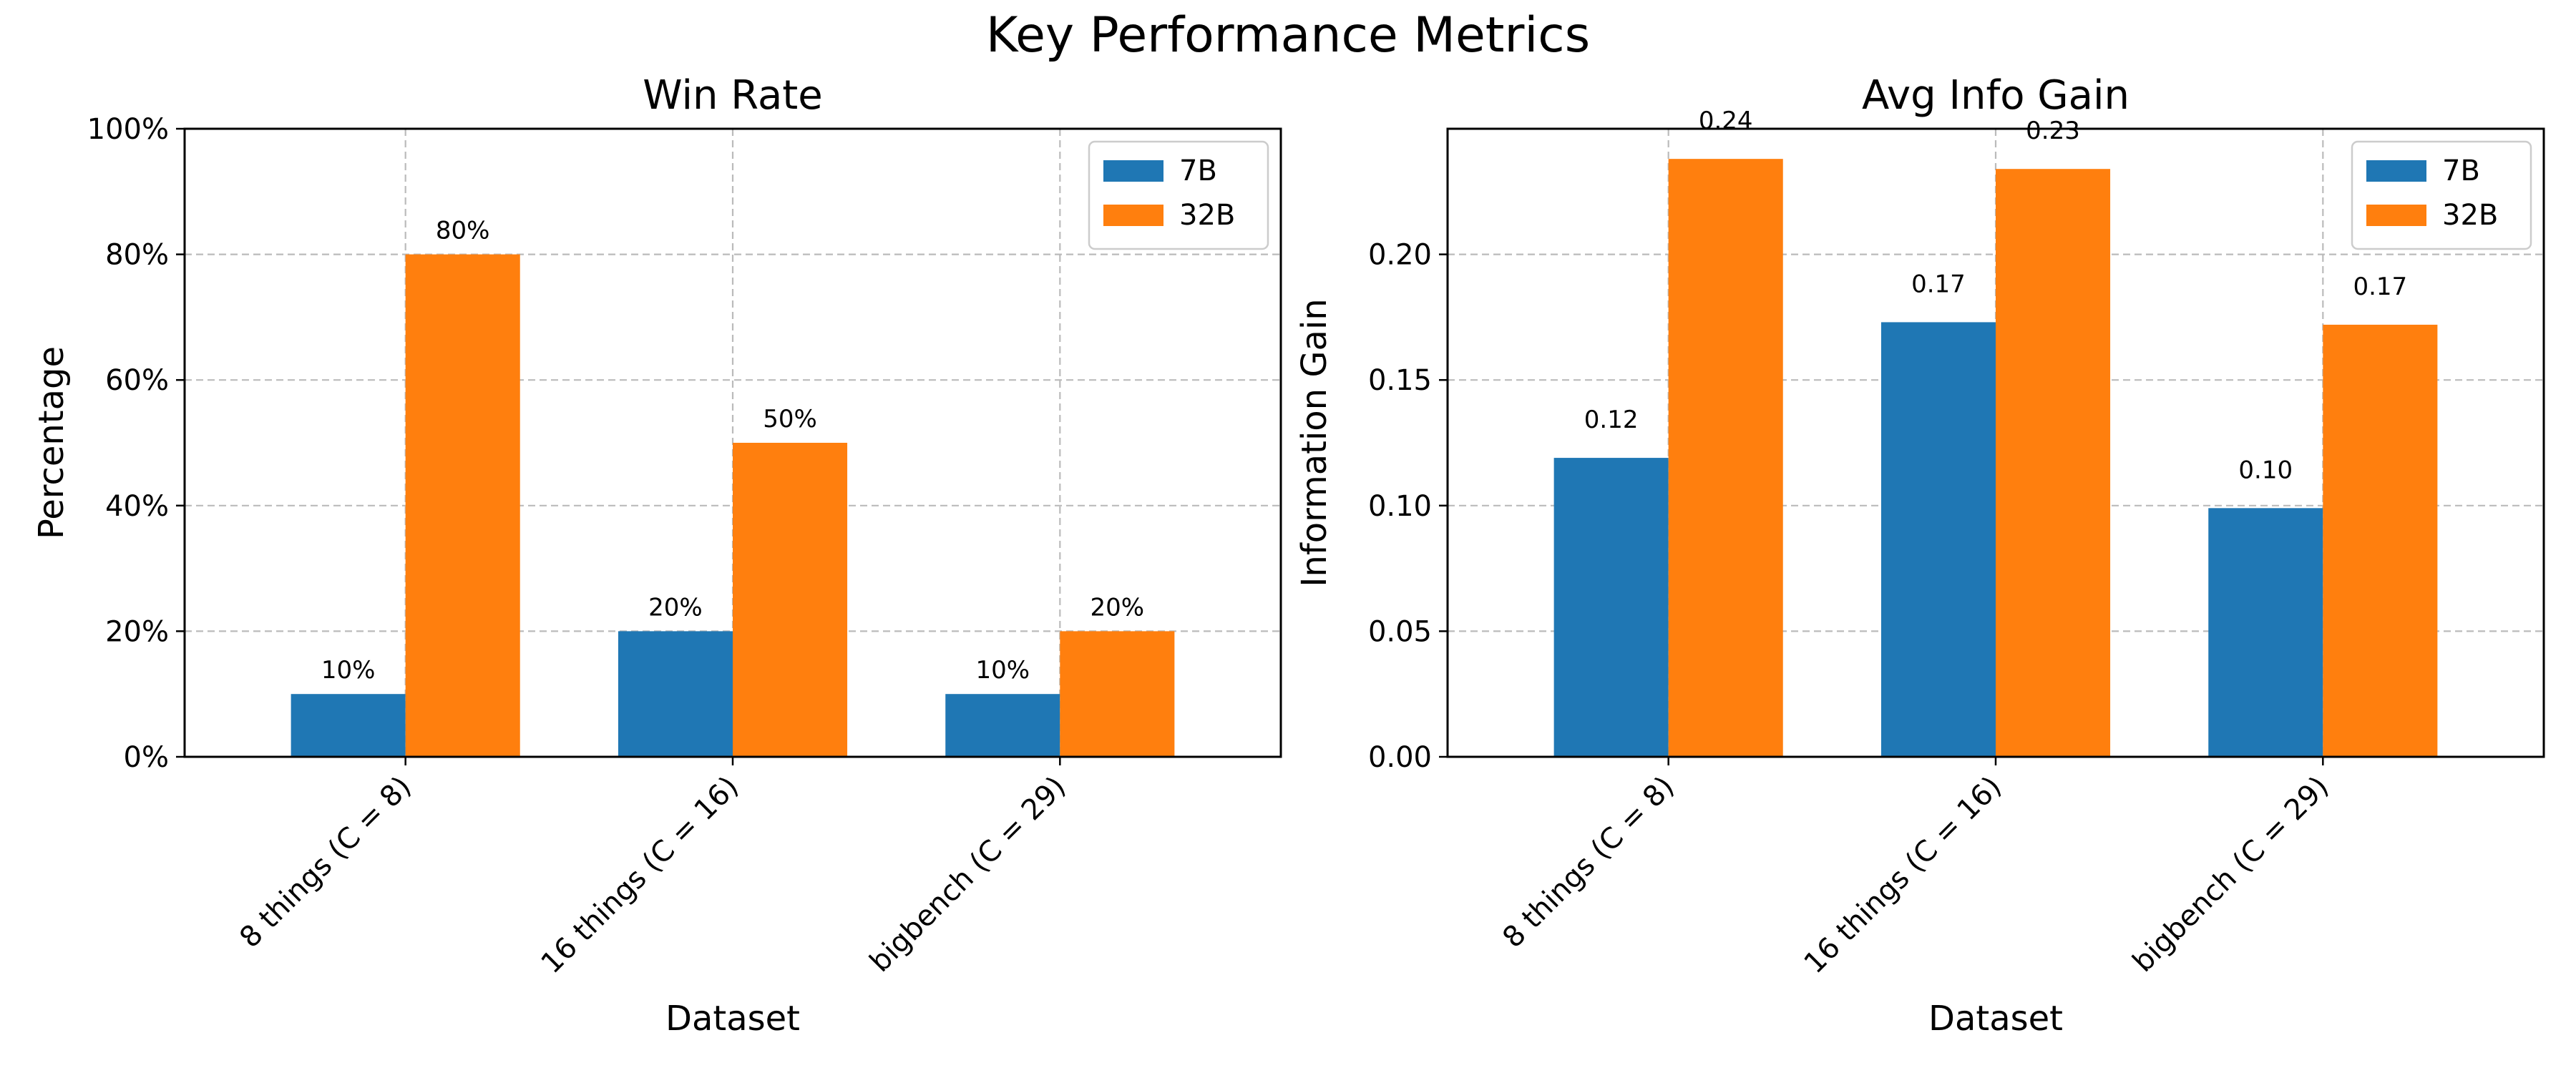  What do you see at coordinates (1314, 442) in the screenshot?
I see `y-axis-label: Information Gain` at bounding box center [1314, 442].